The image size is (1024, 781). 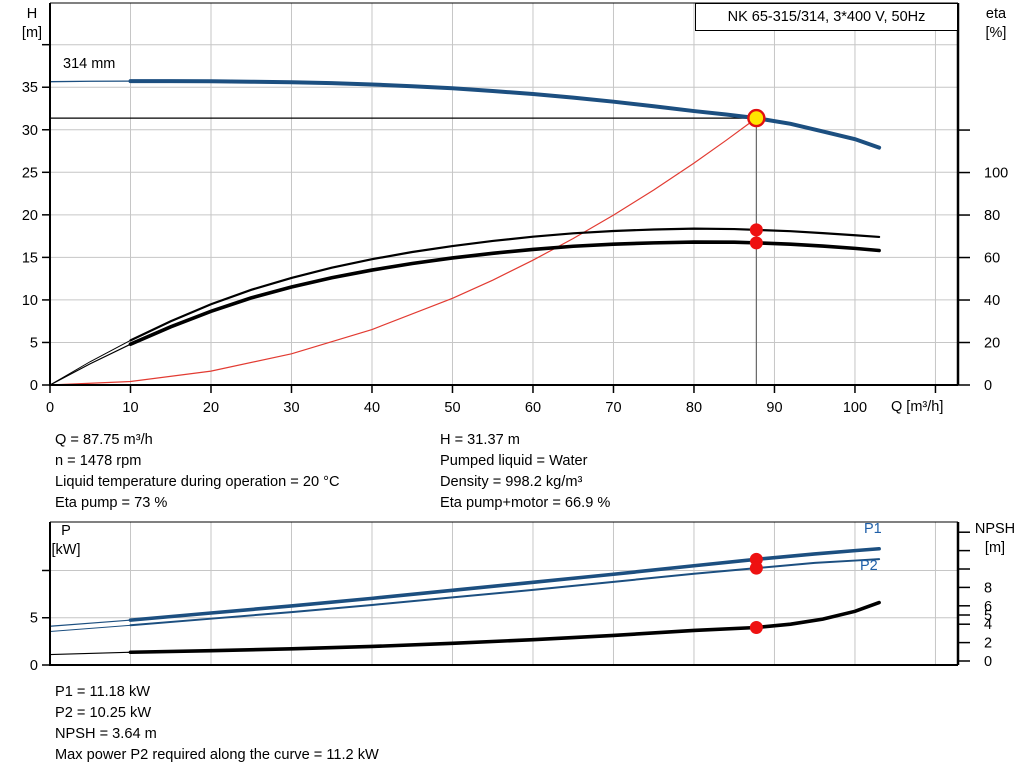 What do you see at coordinates (90, 628) in the screenshot?
I see `curve-p2-lead` at bounding box center [90, 628].